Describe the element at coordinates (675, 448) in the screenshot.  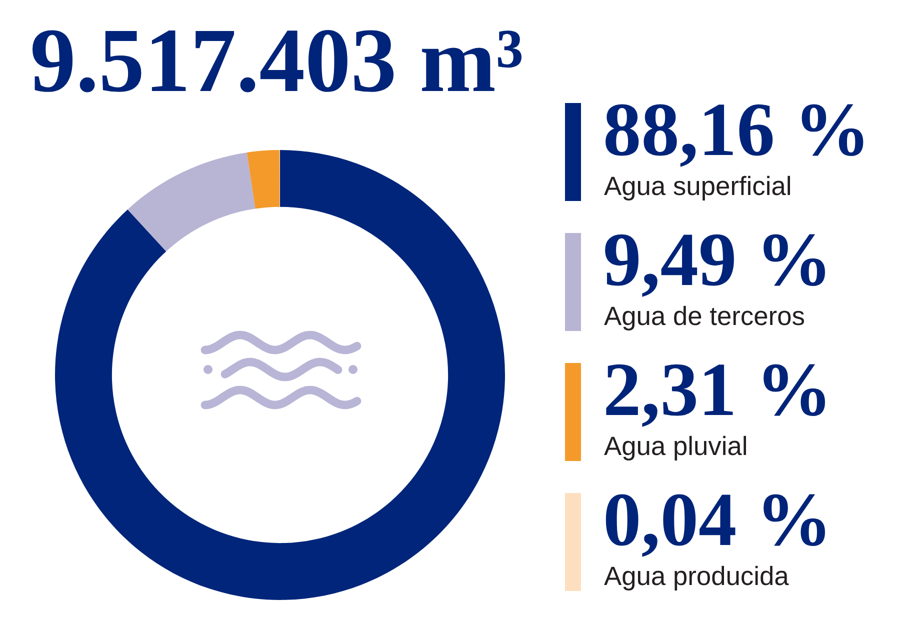
I see `legend-label: Agua pluvial` at that location.